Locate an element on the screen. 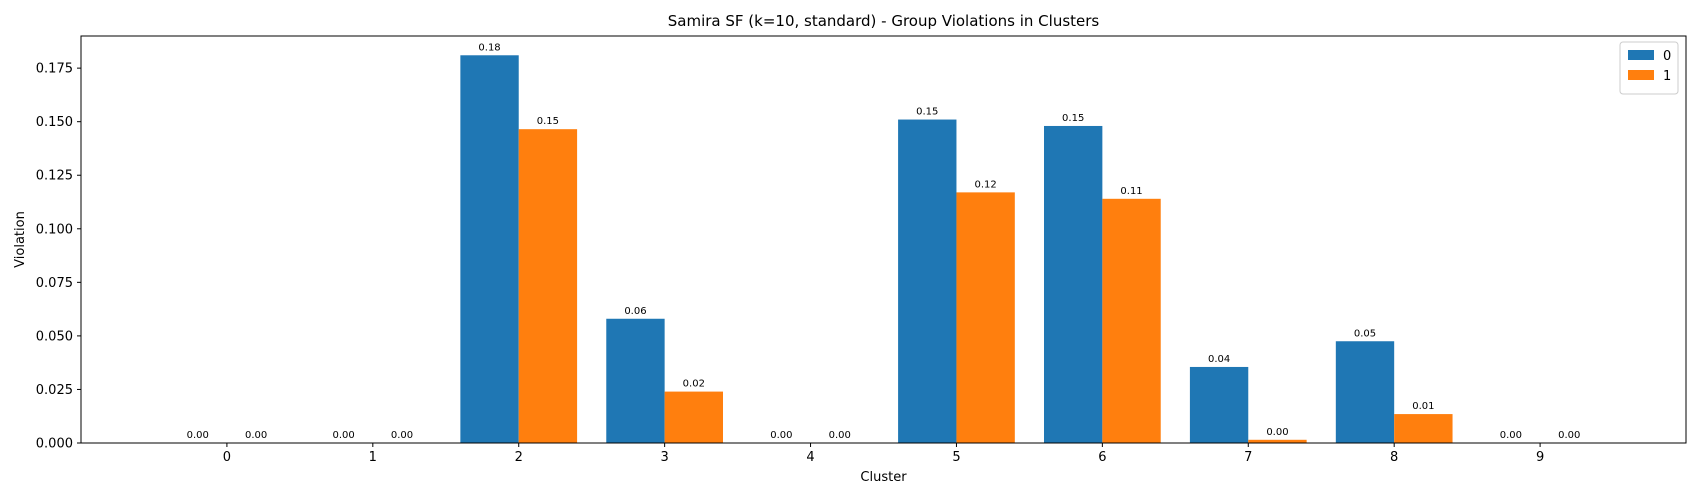 The image size is (1700, 500). data-label-series-0-cluster-8: 0.05 is located at coordinates (1365, 333).